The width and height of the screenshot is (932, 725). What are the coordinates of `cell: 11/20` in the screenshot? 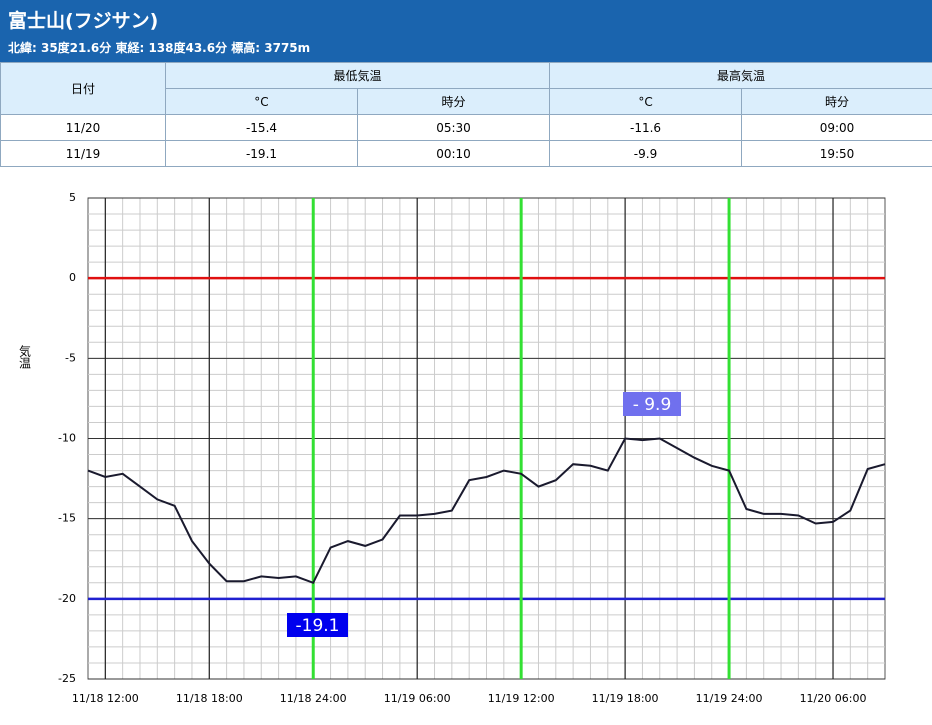 It's located at (83, 127).